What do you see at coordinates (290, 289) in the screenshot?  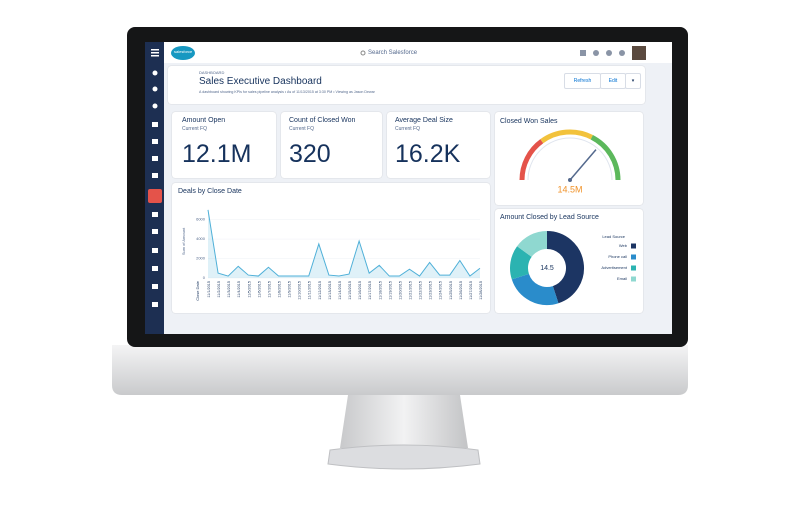 I see `x-tick-label: 11/9/2015` at bounding box center [290, 289].